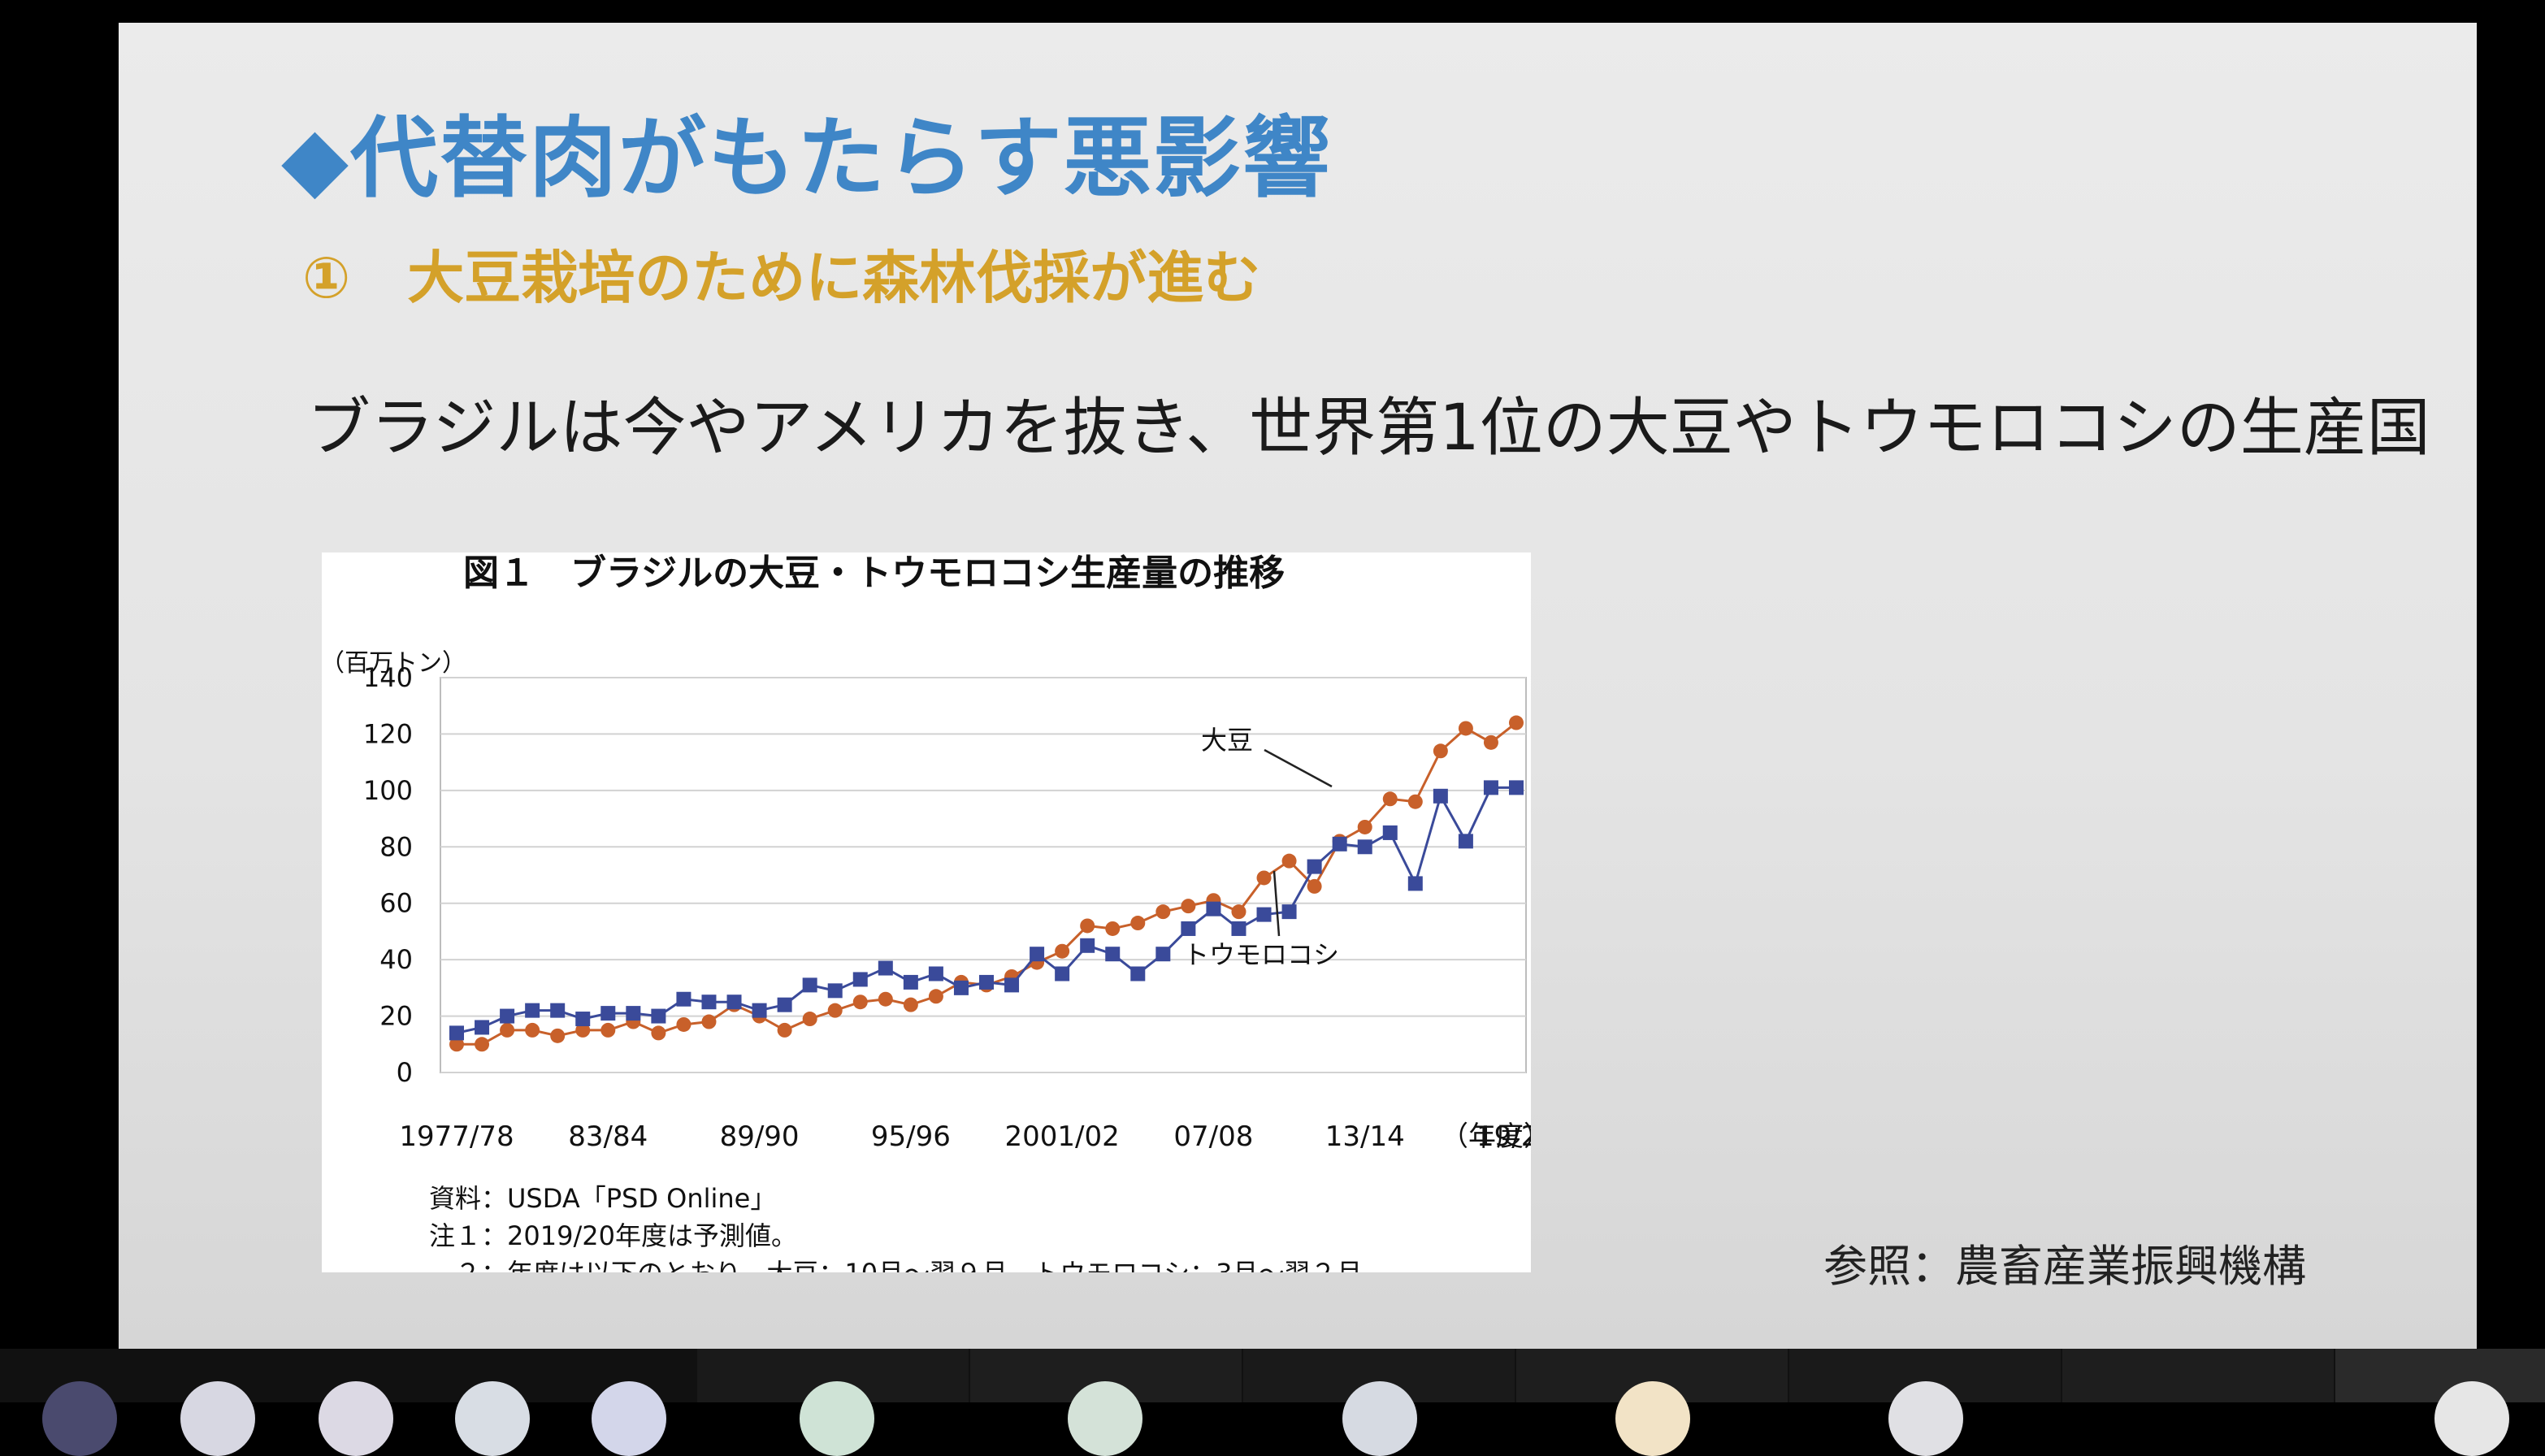 The width and height of the screenshot is (2545, 1456). I want to click on slide-body-text: ブラジルは今やアメリカを抜き、世界第1位の大豆やトウモロコシの生産国, so click(1368, 428).